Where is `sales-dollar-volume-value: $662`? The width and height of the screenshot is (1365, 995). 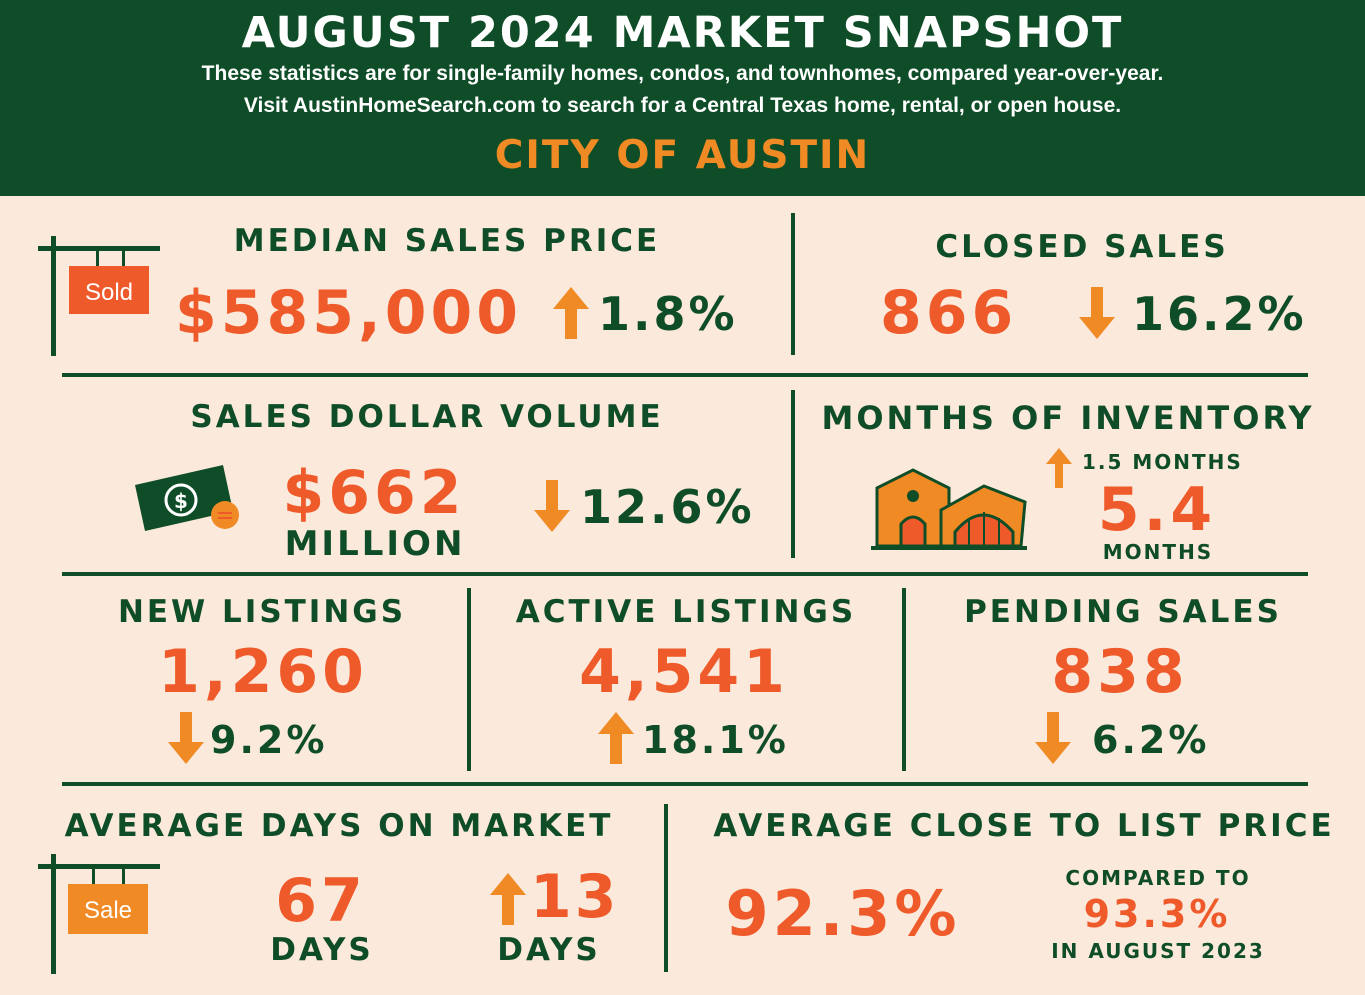
sales-dollar-volume-value: $662 is located at coordinates (374, 493).